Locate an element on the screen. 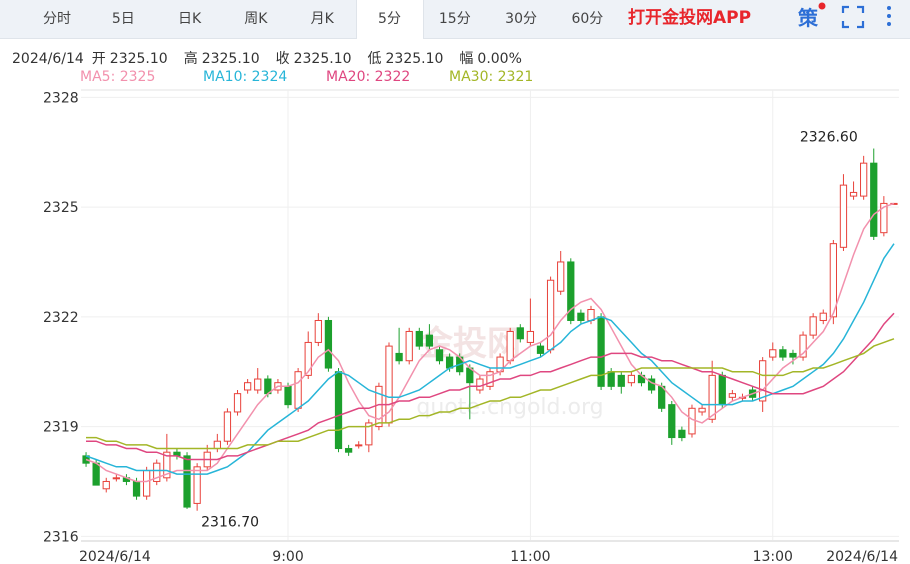 The image size is (910, 564). legend-entry: MA20: 2322 is located at coordinates (368, 77).